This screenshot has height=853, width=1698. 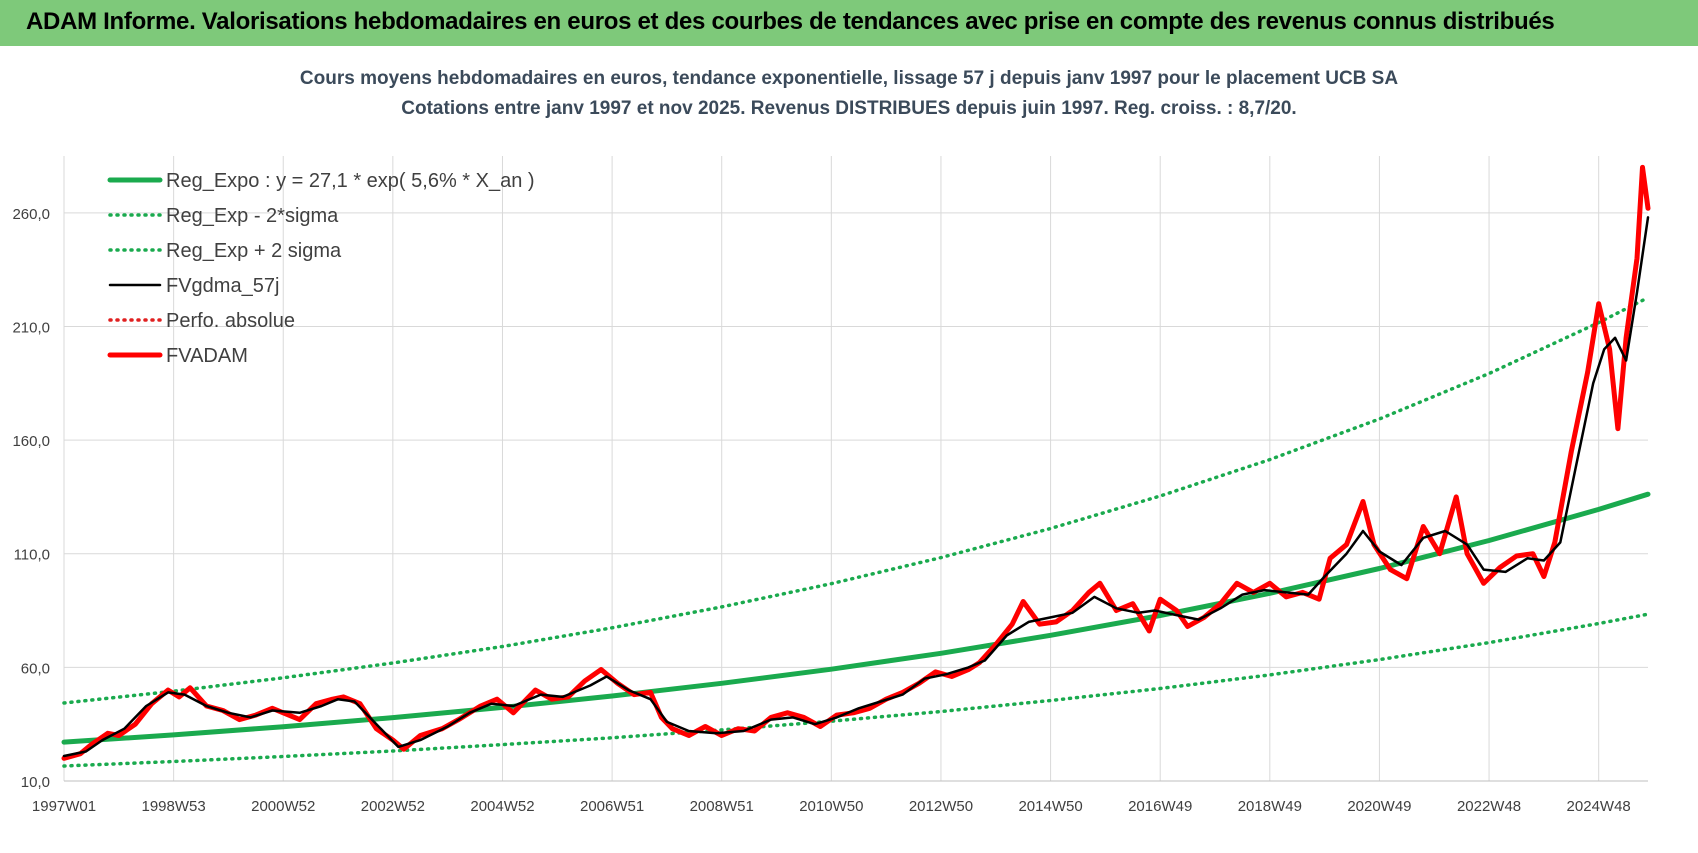 What do you see at coordinates (222, 286) in the screenshot?
I see `legend-label: FVgdma_57j` at bounding box center [222, 286].